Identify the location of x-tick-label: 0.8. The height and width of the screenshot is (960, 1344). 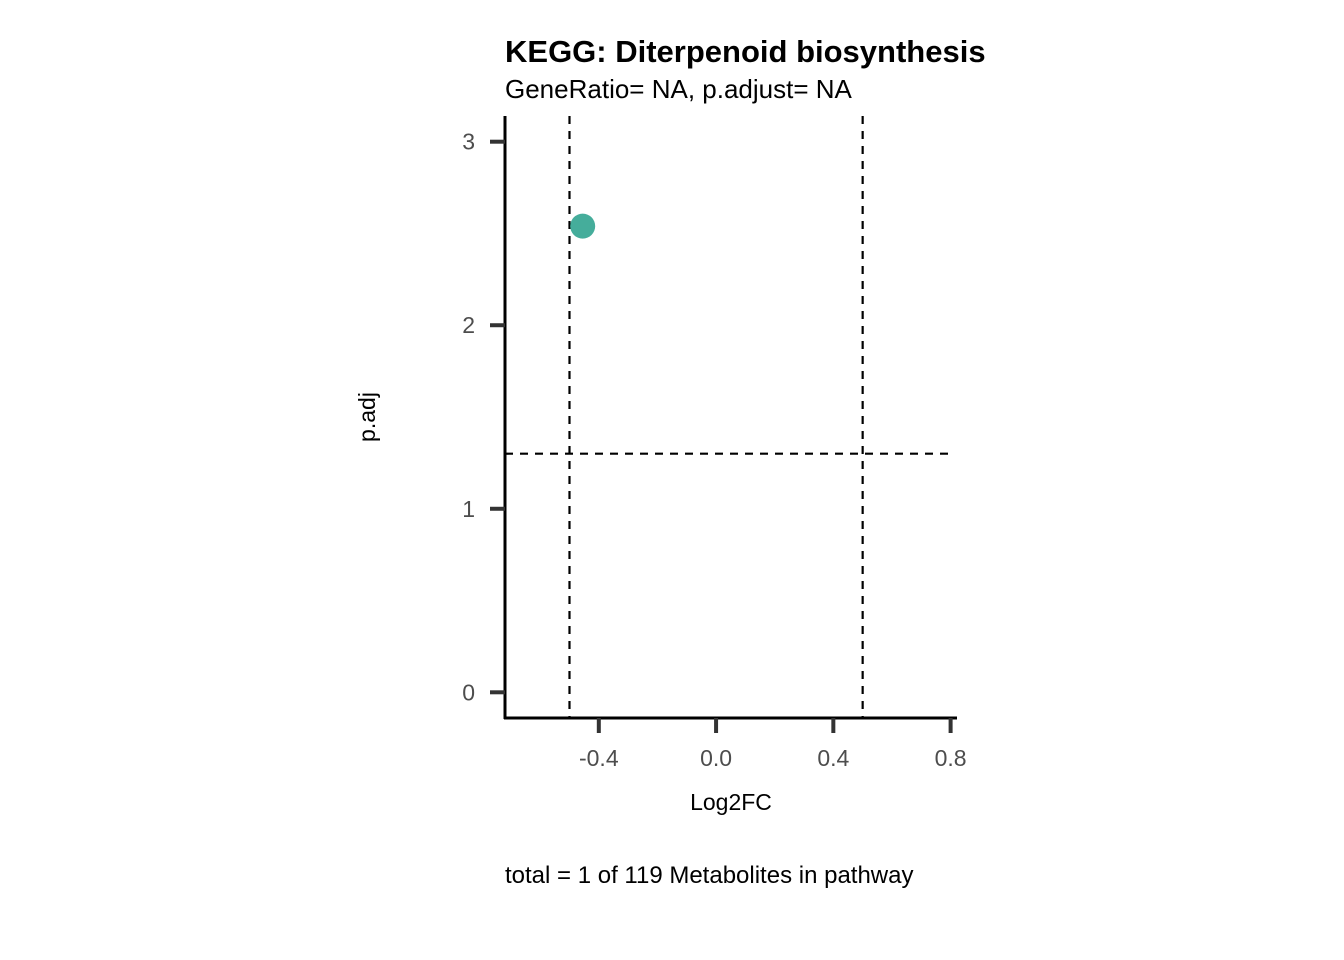
(951, 758).